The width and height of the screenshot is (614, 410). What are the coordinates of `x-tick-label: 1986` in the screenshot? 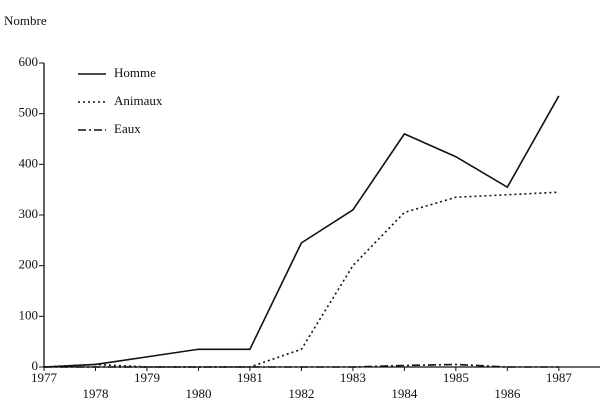 It's located at (507, 393).